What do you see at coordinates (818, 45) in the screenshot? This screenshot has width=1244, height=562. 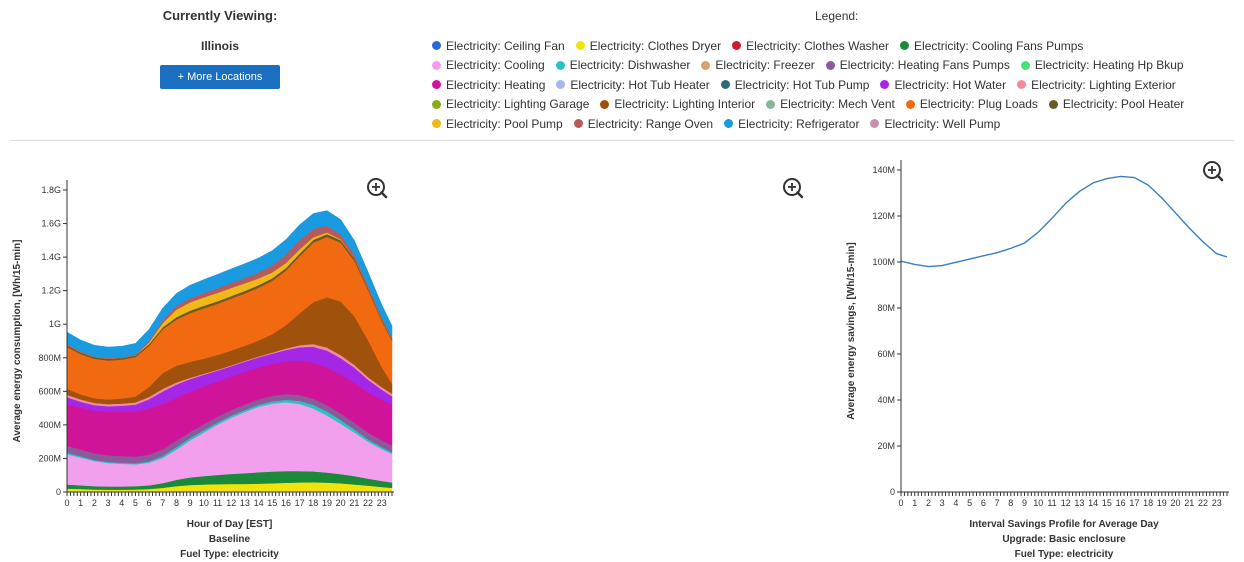 I see `legend-label: Electricity: Clothes Washer` at bounding box center [818, 45].